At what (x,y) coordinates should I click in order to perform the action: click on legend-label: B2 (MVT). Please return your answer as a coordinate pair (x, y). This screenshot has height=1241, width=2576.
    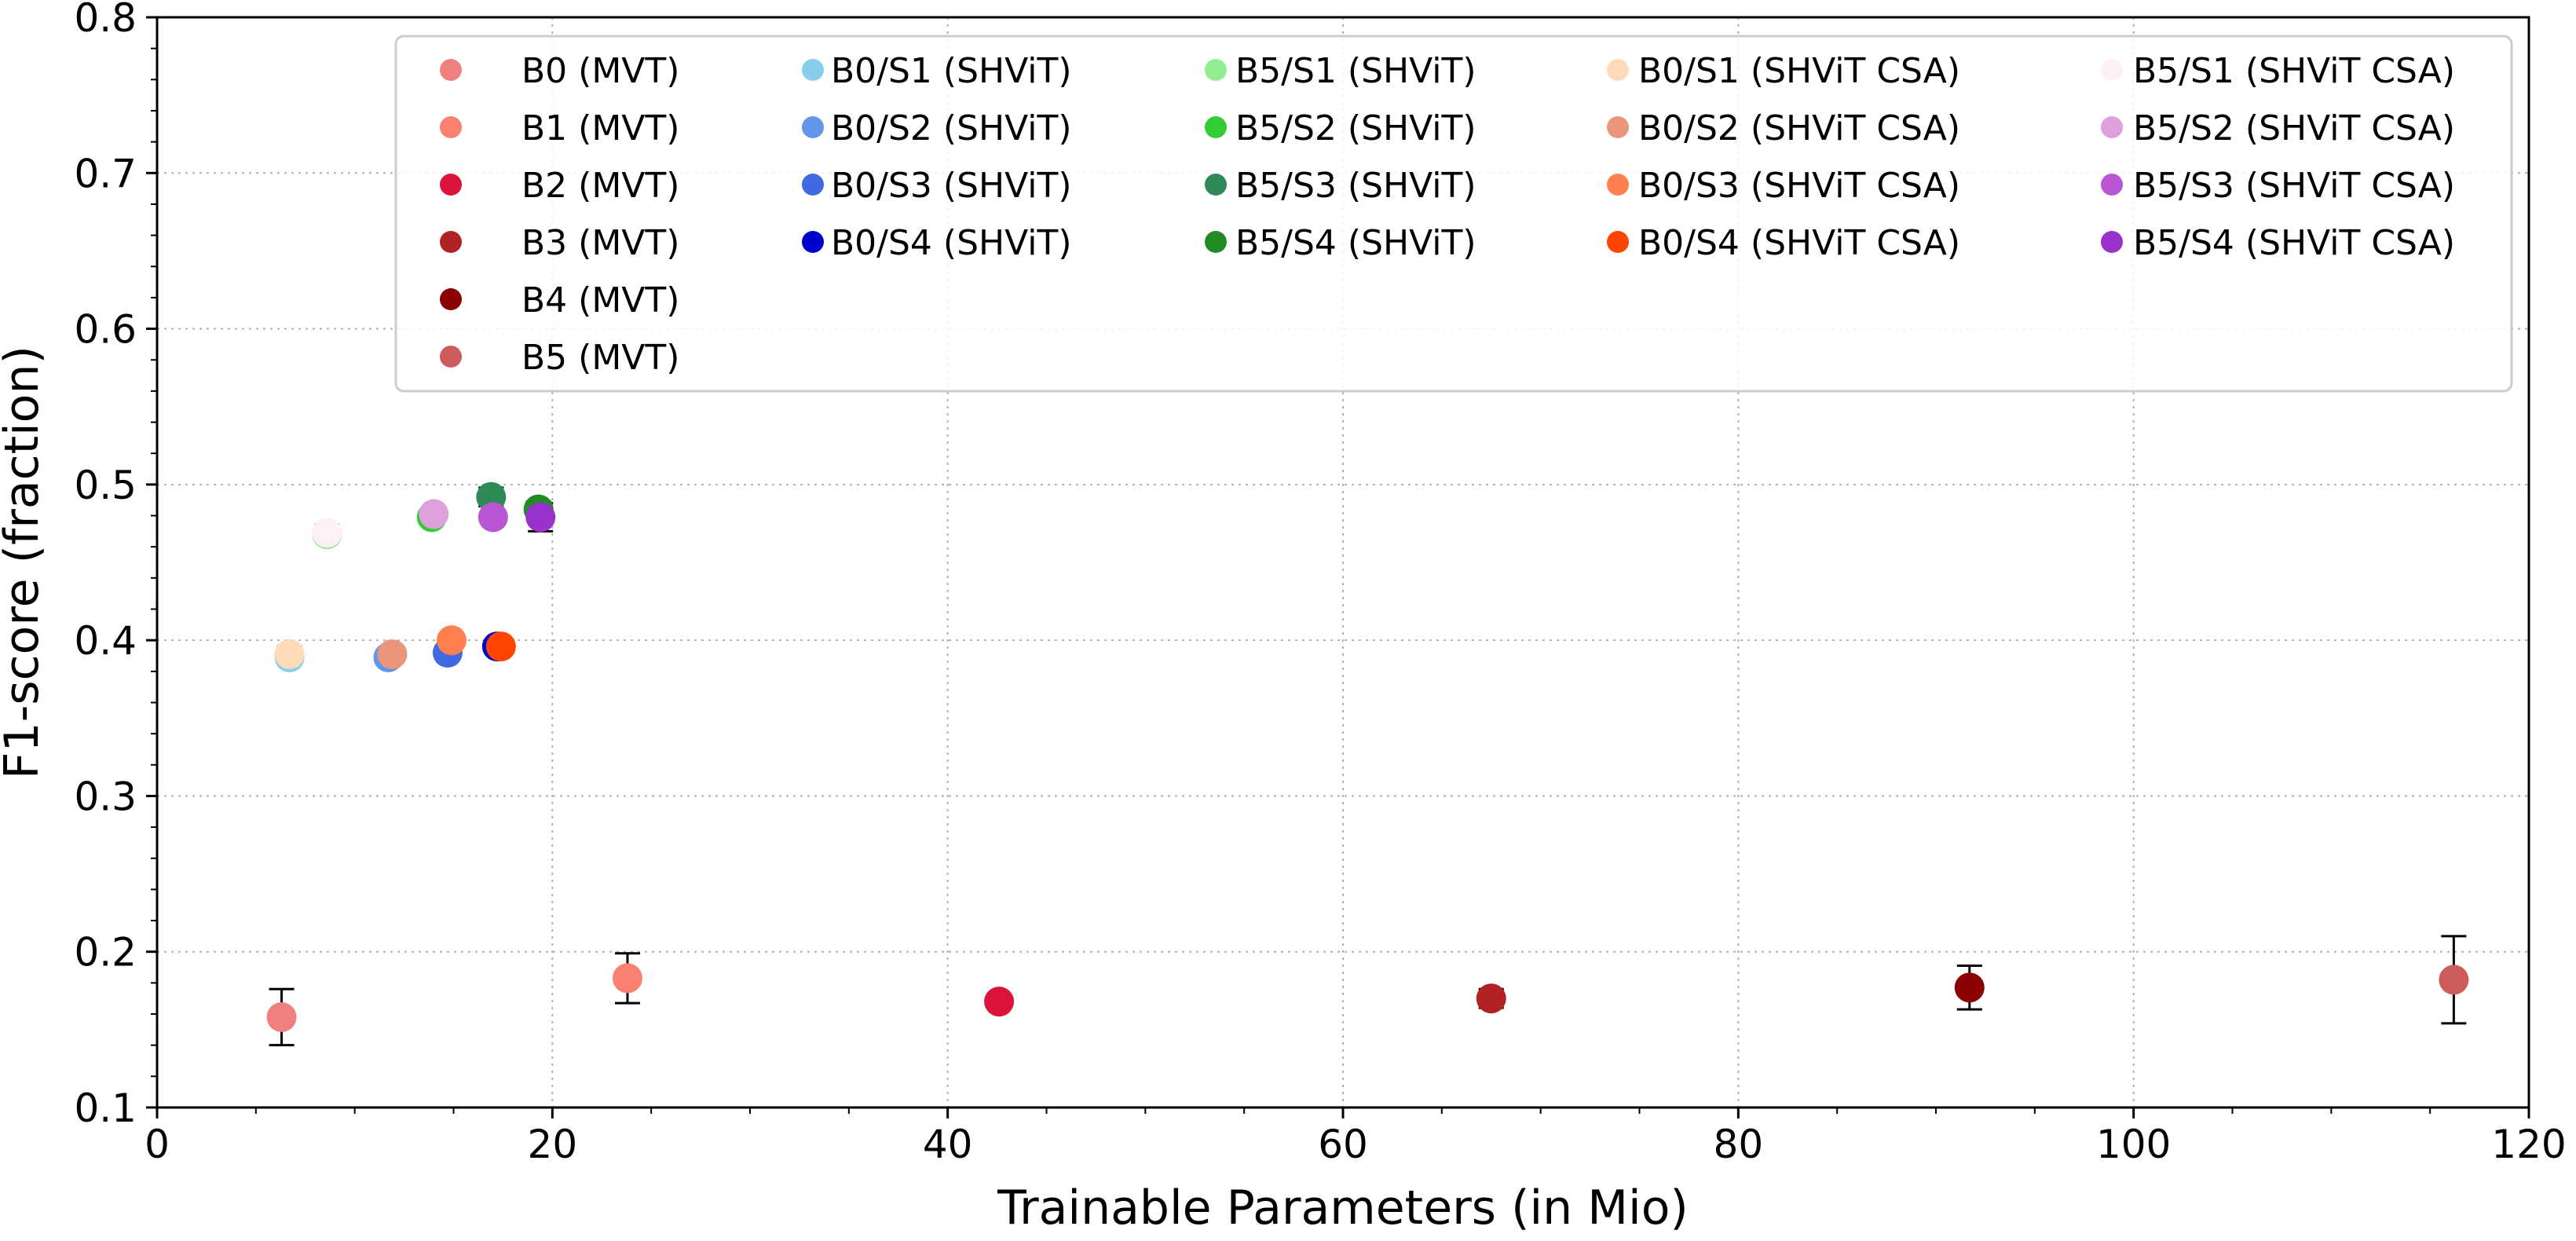
    Looking at the image, I should click on (600, 186).